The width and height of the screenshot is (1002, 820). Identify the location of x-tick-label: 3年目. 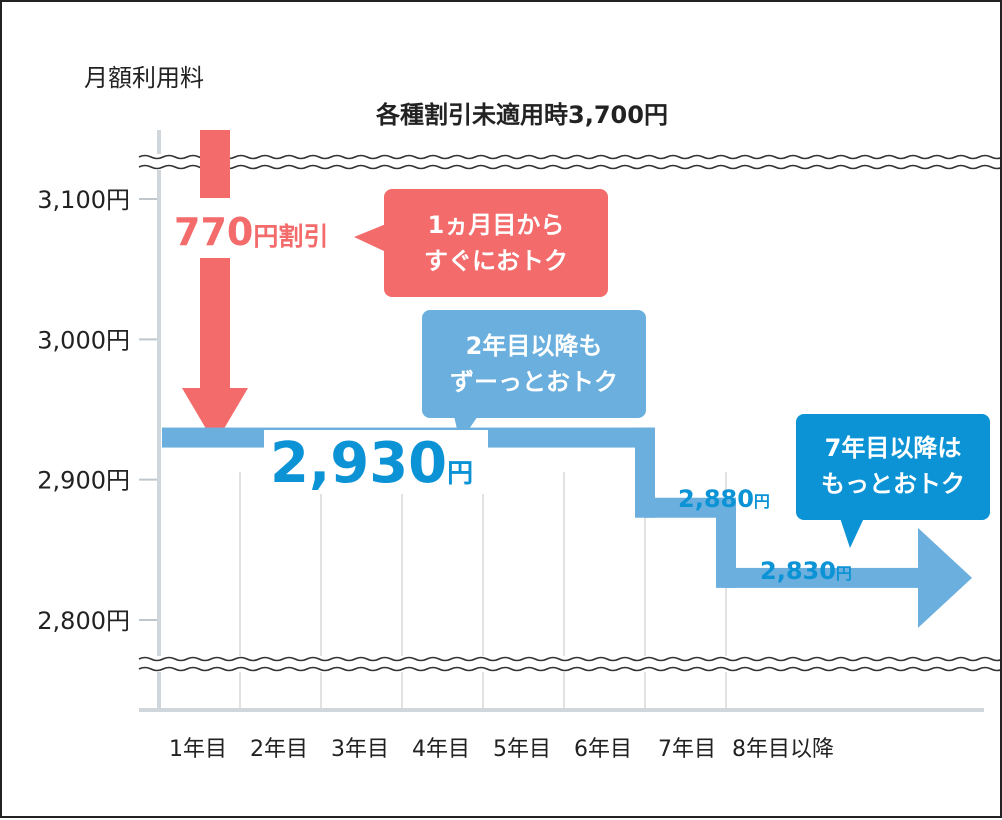
(360, 749).